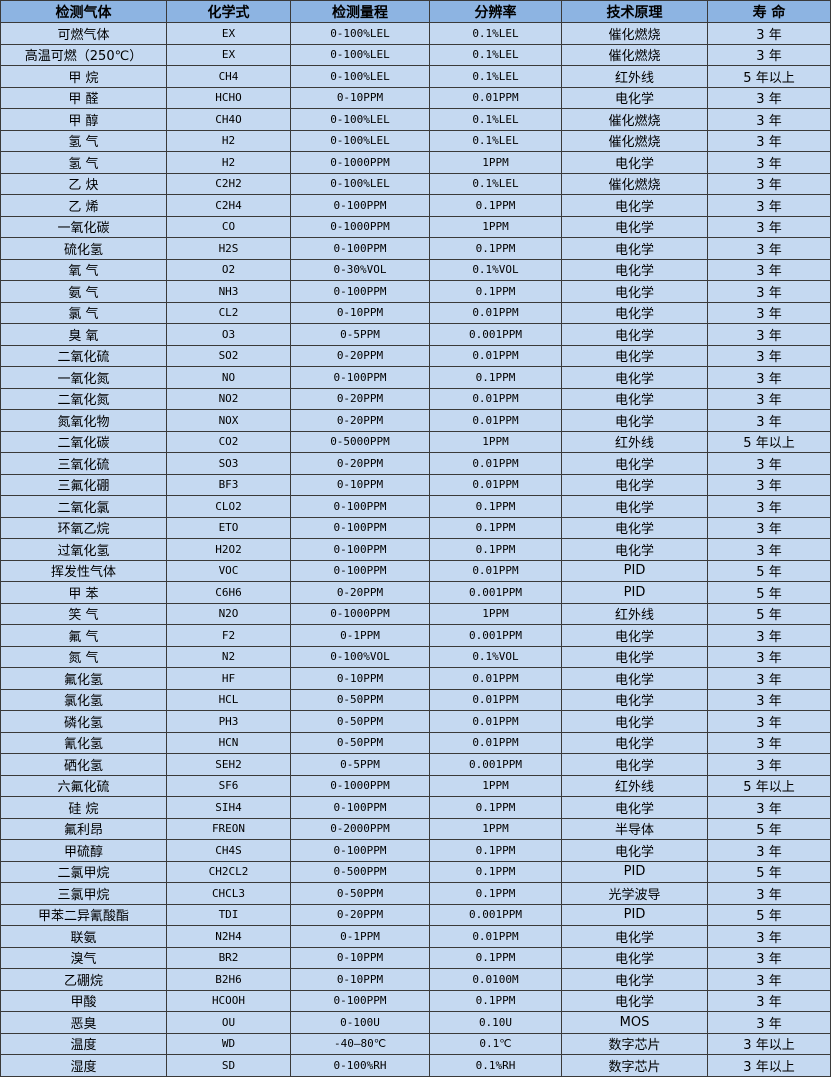  What do you see at coordinates (83, 269) in the screenshot?
I see `gas-cell: 氧 气` at bounding box center [83, 269].